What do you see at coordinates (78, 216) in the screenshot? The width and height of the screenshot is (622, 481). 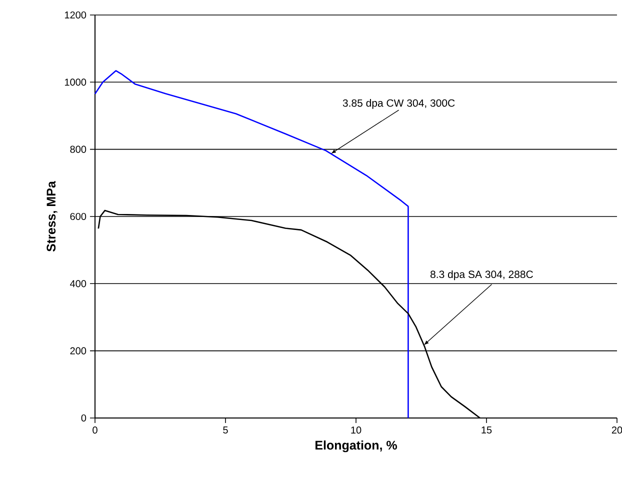 I see `y-tick-label: 600` at bounding box center [78, 216].